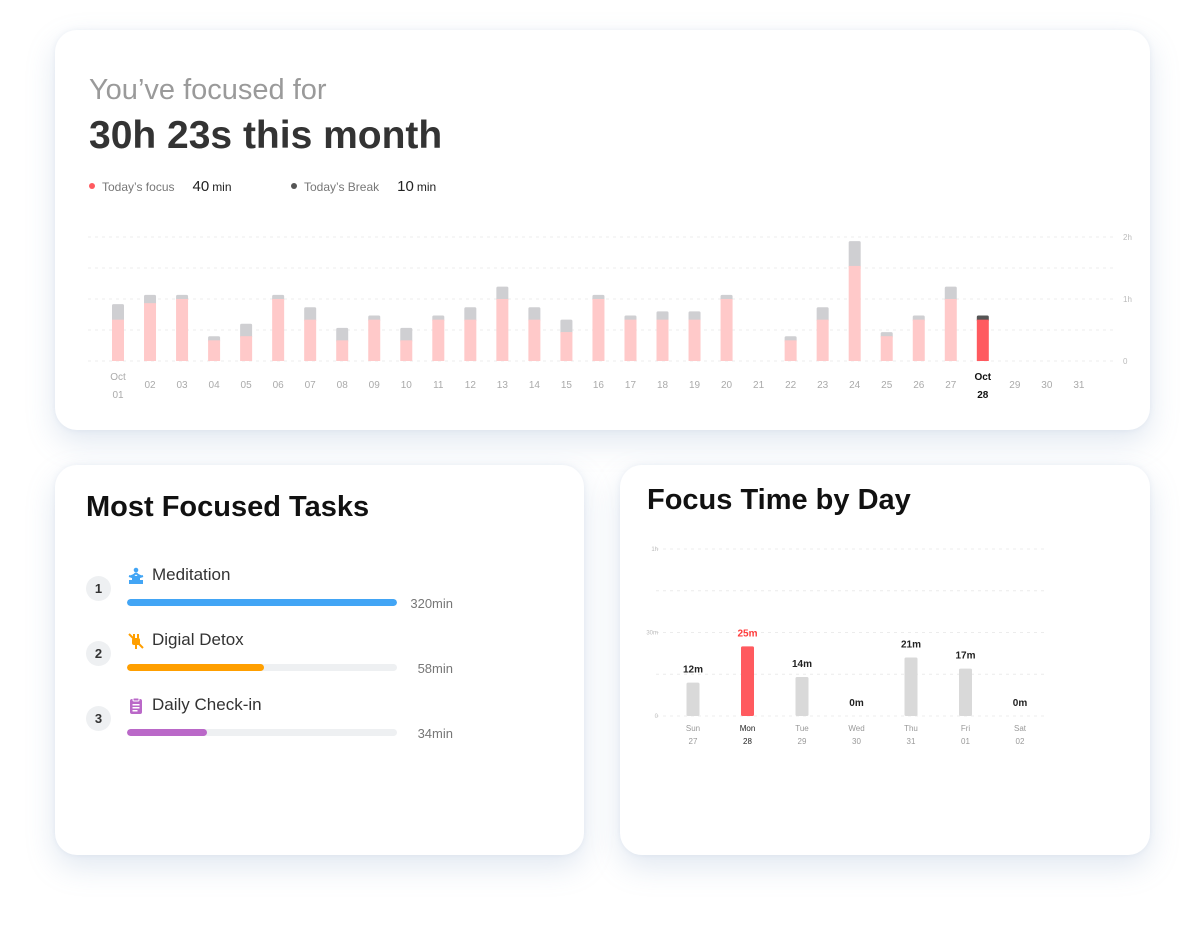 The height and width of the screenshot is (927, 1200). What do you see at coordinates (748, 728) in the screenshot?
I see `x-day-label: Mon` at bounding box center [748, 728].